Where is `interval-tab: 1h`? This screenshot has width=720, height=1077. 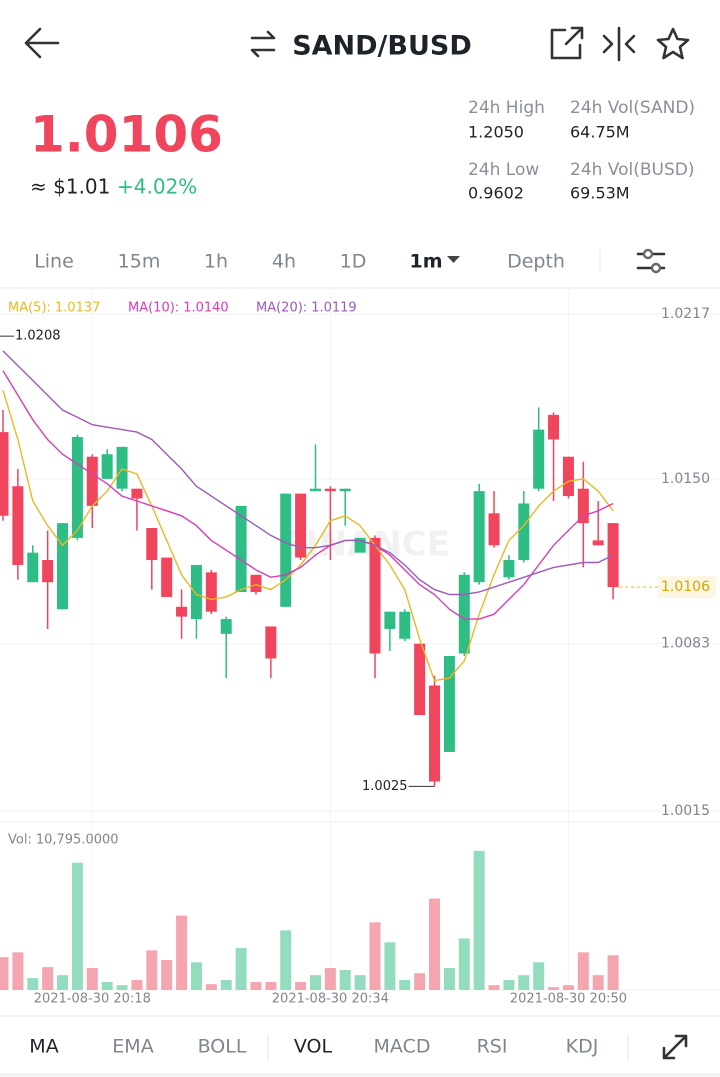
interval-tab: 1h is located at coordinates (216, 262).